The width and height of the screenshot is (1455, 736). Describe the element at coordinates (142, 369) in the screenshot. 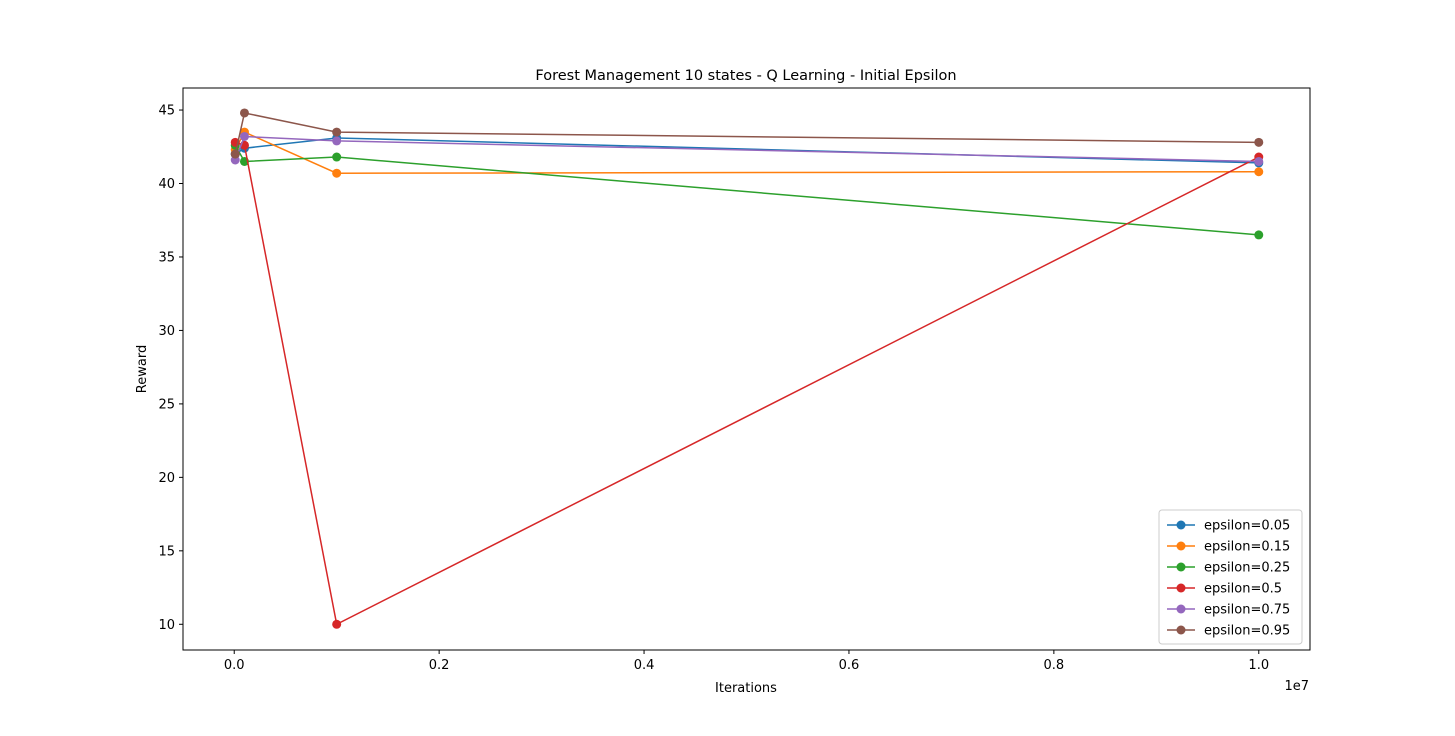

I see `y-axis-label: Reward` at that location.